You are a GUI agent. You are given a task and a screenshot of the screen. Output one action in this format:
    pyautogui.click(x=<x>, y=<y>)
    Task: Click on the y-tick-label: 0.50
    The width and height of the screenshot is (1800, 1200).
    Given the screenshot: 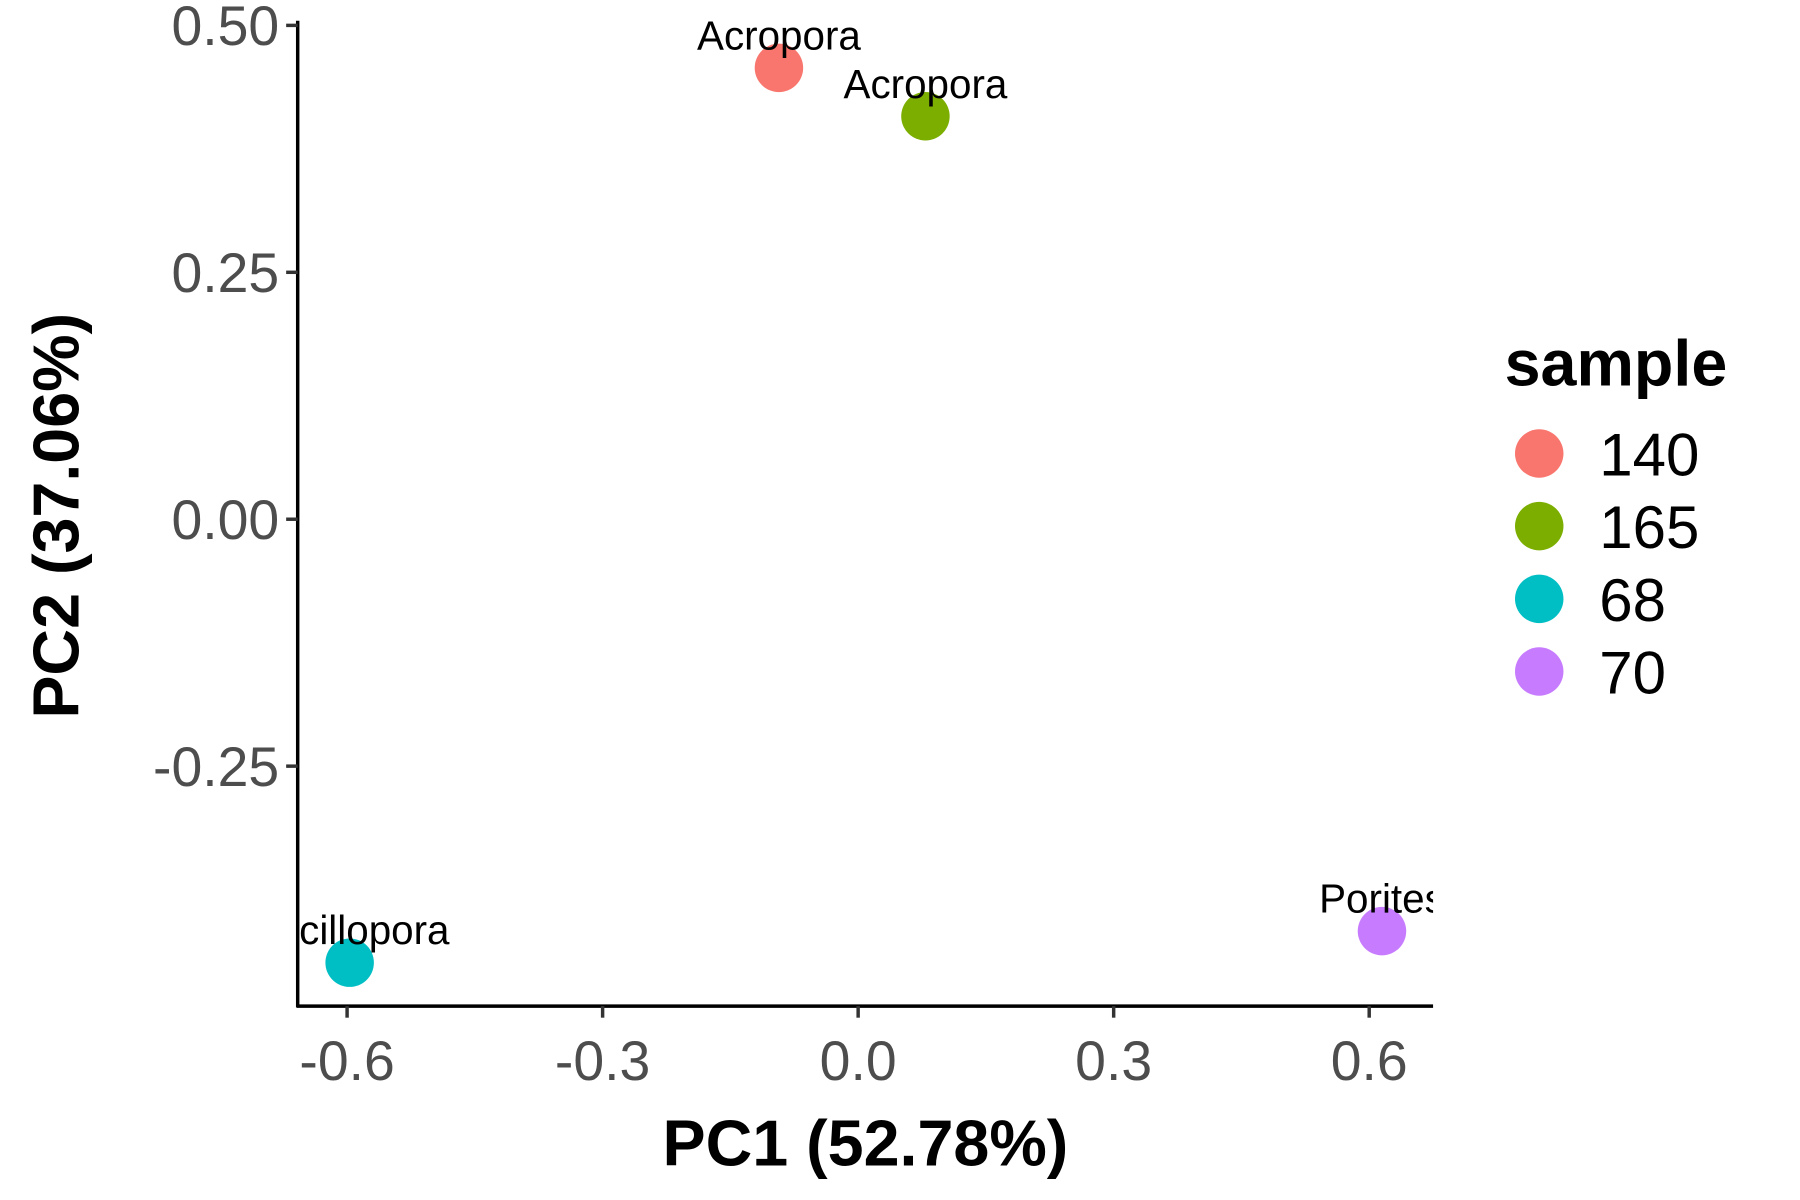 What is the action you would take?
    pyautogui.click(x=225, y=28)
    